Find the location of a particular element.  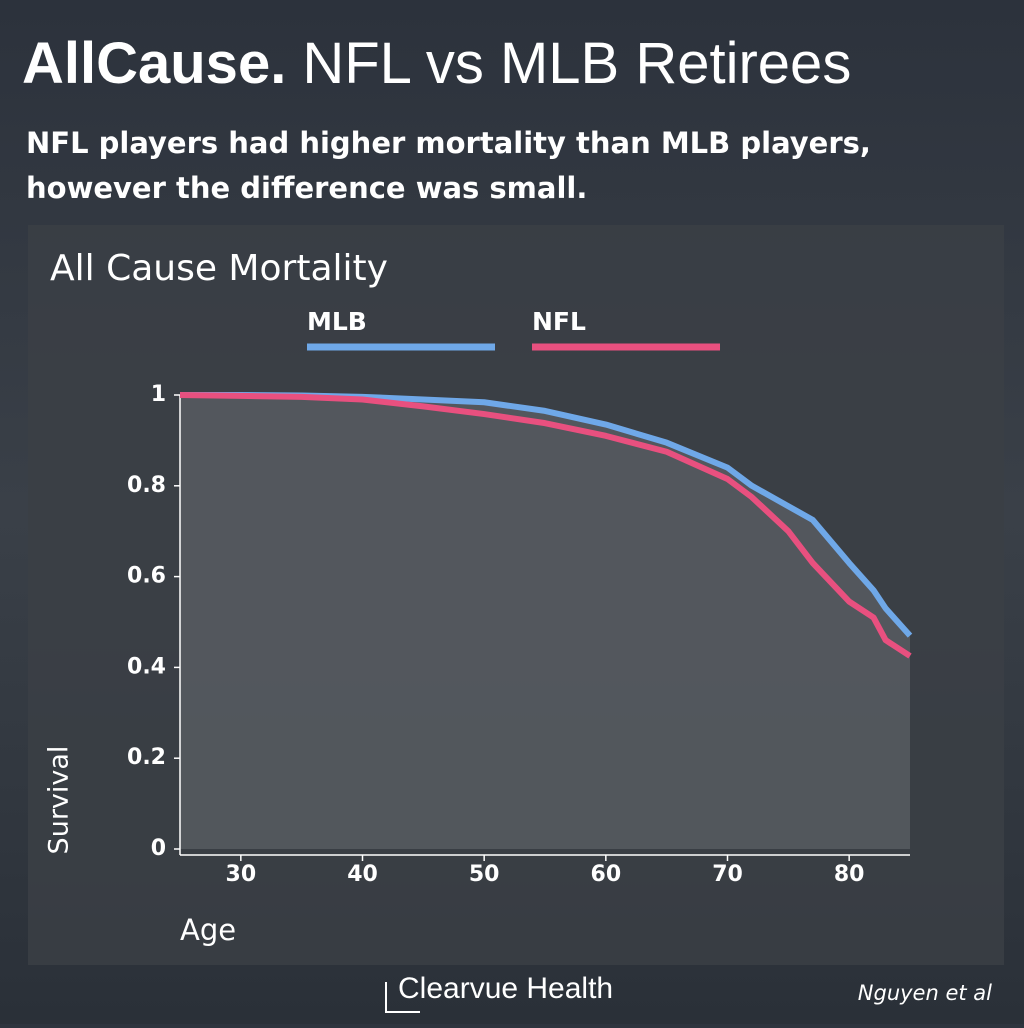

y-tick-label: 0 is located at coordinates (158, 848).